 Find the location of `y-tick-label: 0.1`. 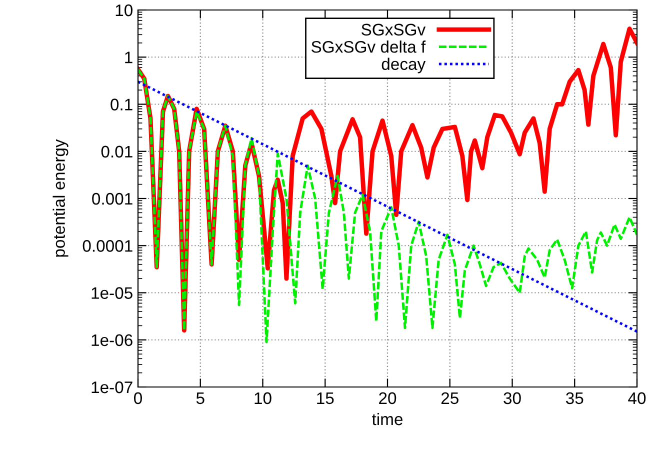

y-tick-label: 0.1 is located at coordinates (121, 104).